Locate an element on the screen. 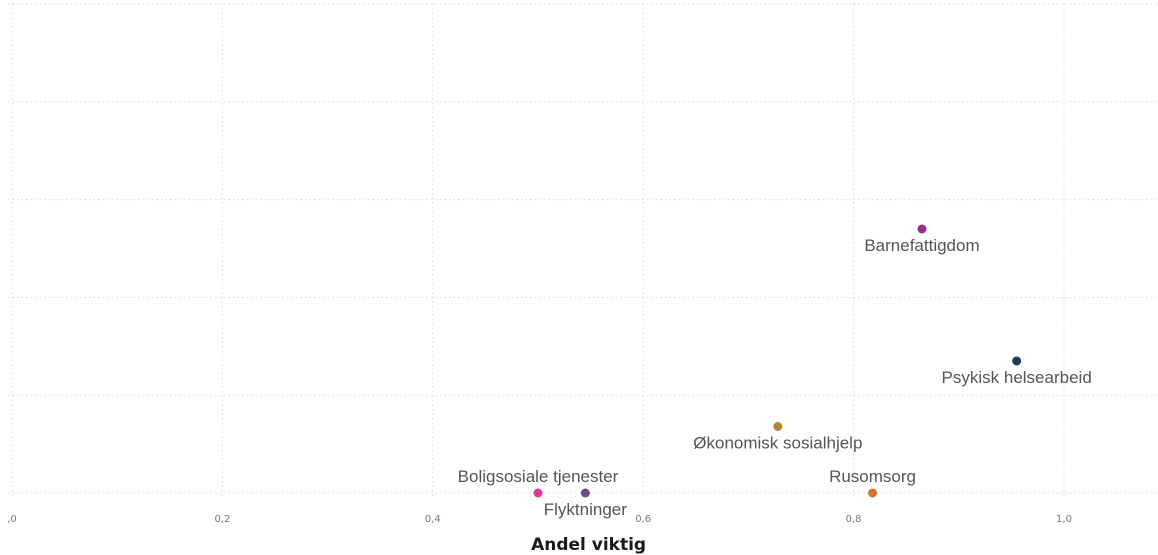  x-tick-label: 1,0 is located at coordinates (1064, 519).